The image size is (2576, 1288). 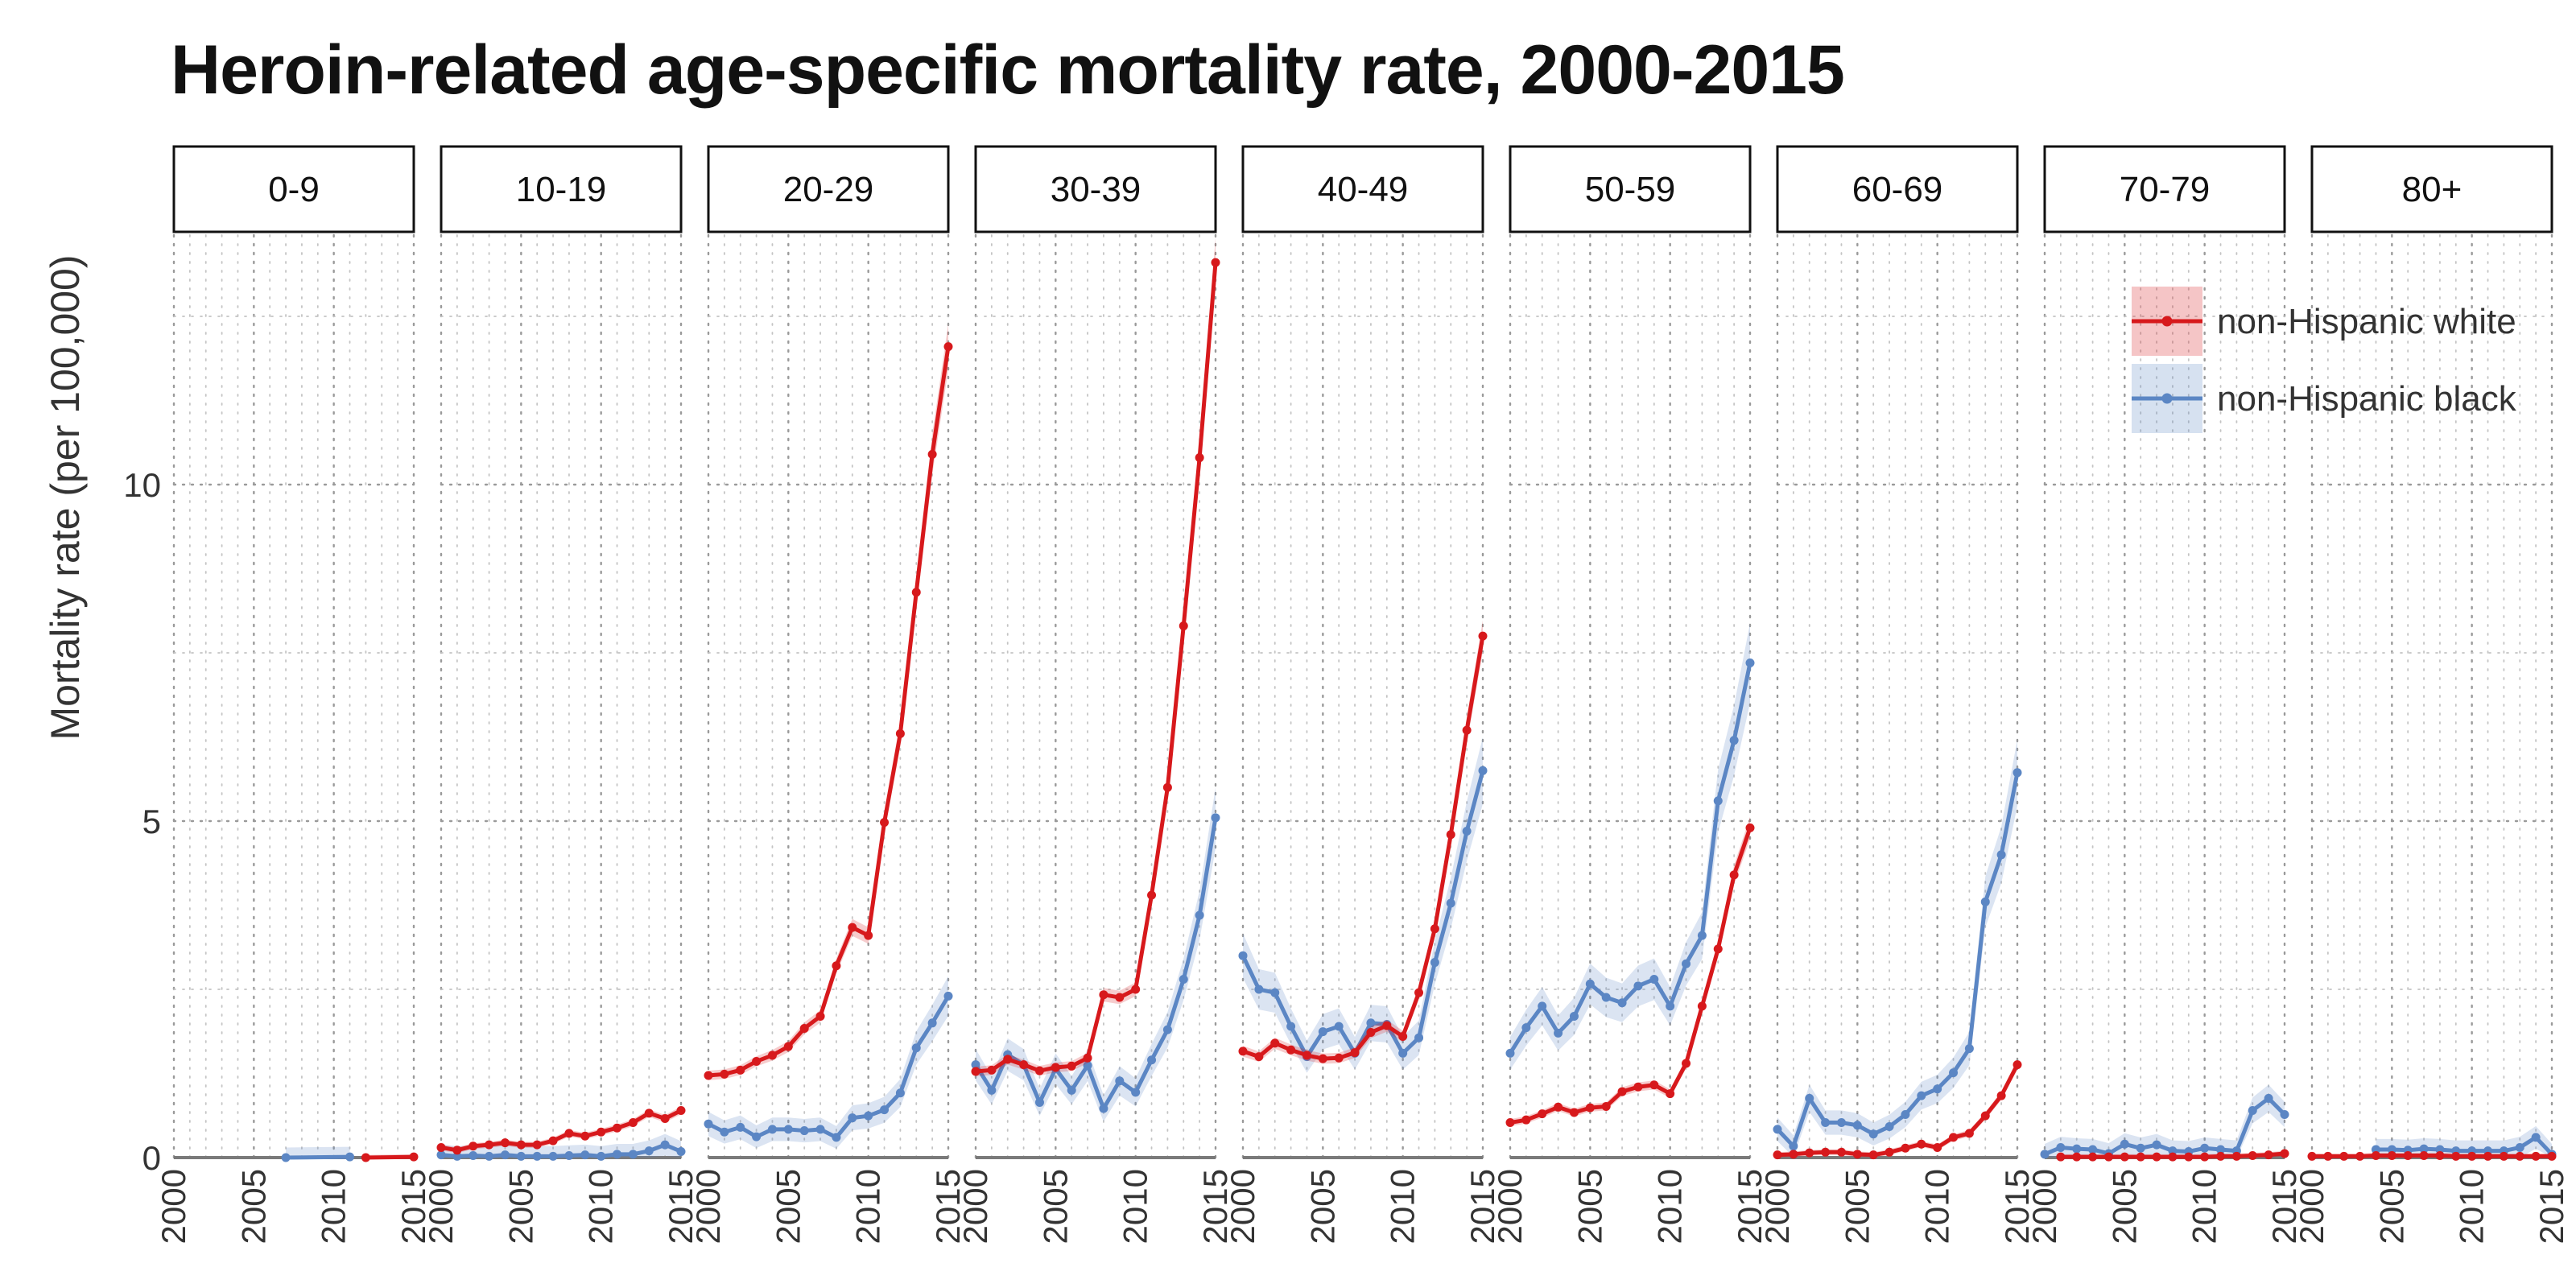 I want to click on legend-label: non-Hispanic white, so click(x=2366, y=321).